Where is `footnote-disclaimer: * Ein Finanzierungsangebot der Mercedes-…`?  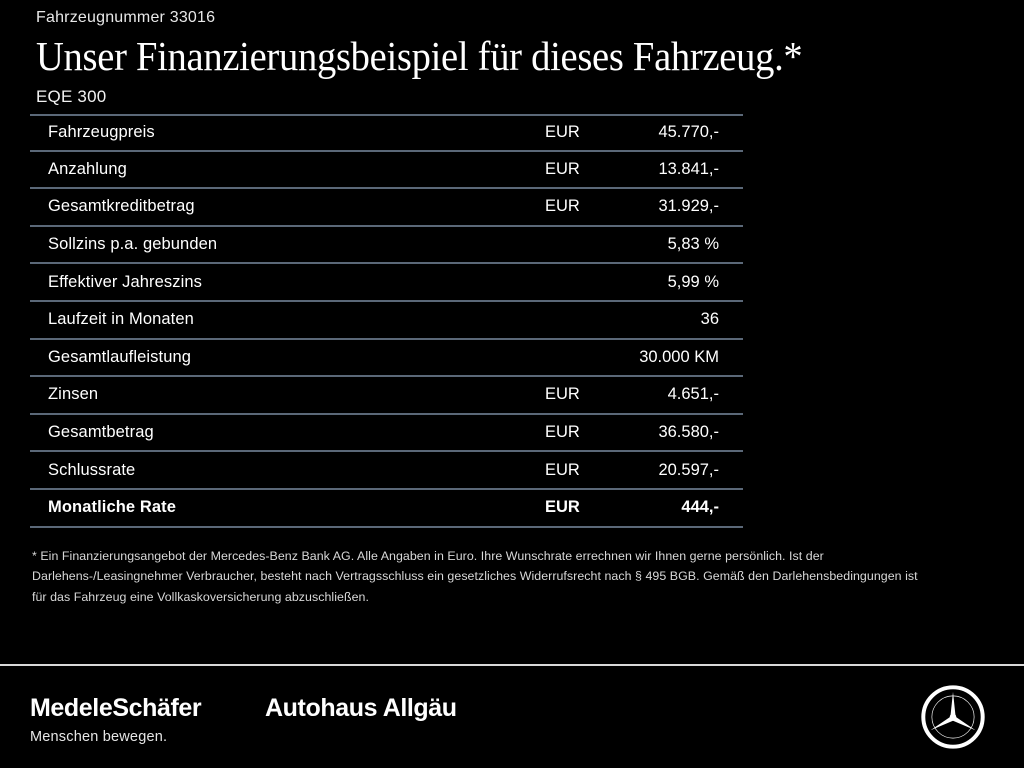 footnote-disclaimer: * Ein Finanzierungsangebot der Mercedes-… is located at coordinates (475, 576).